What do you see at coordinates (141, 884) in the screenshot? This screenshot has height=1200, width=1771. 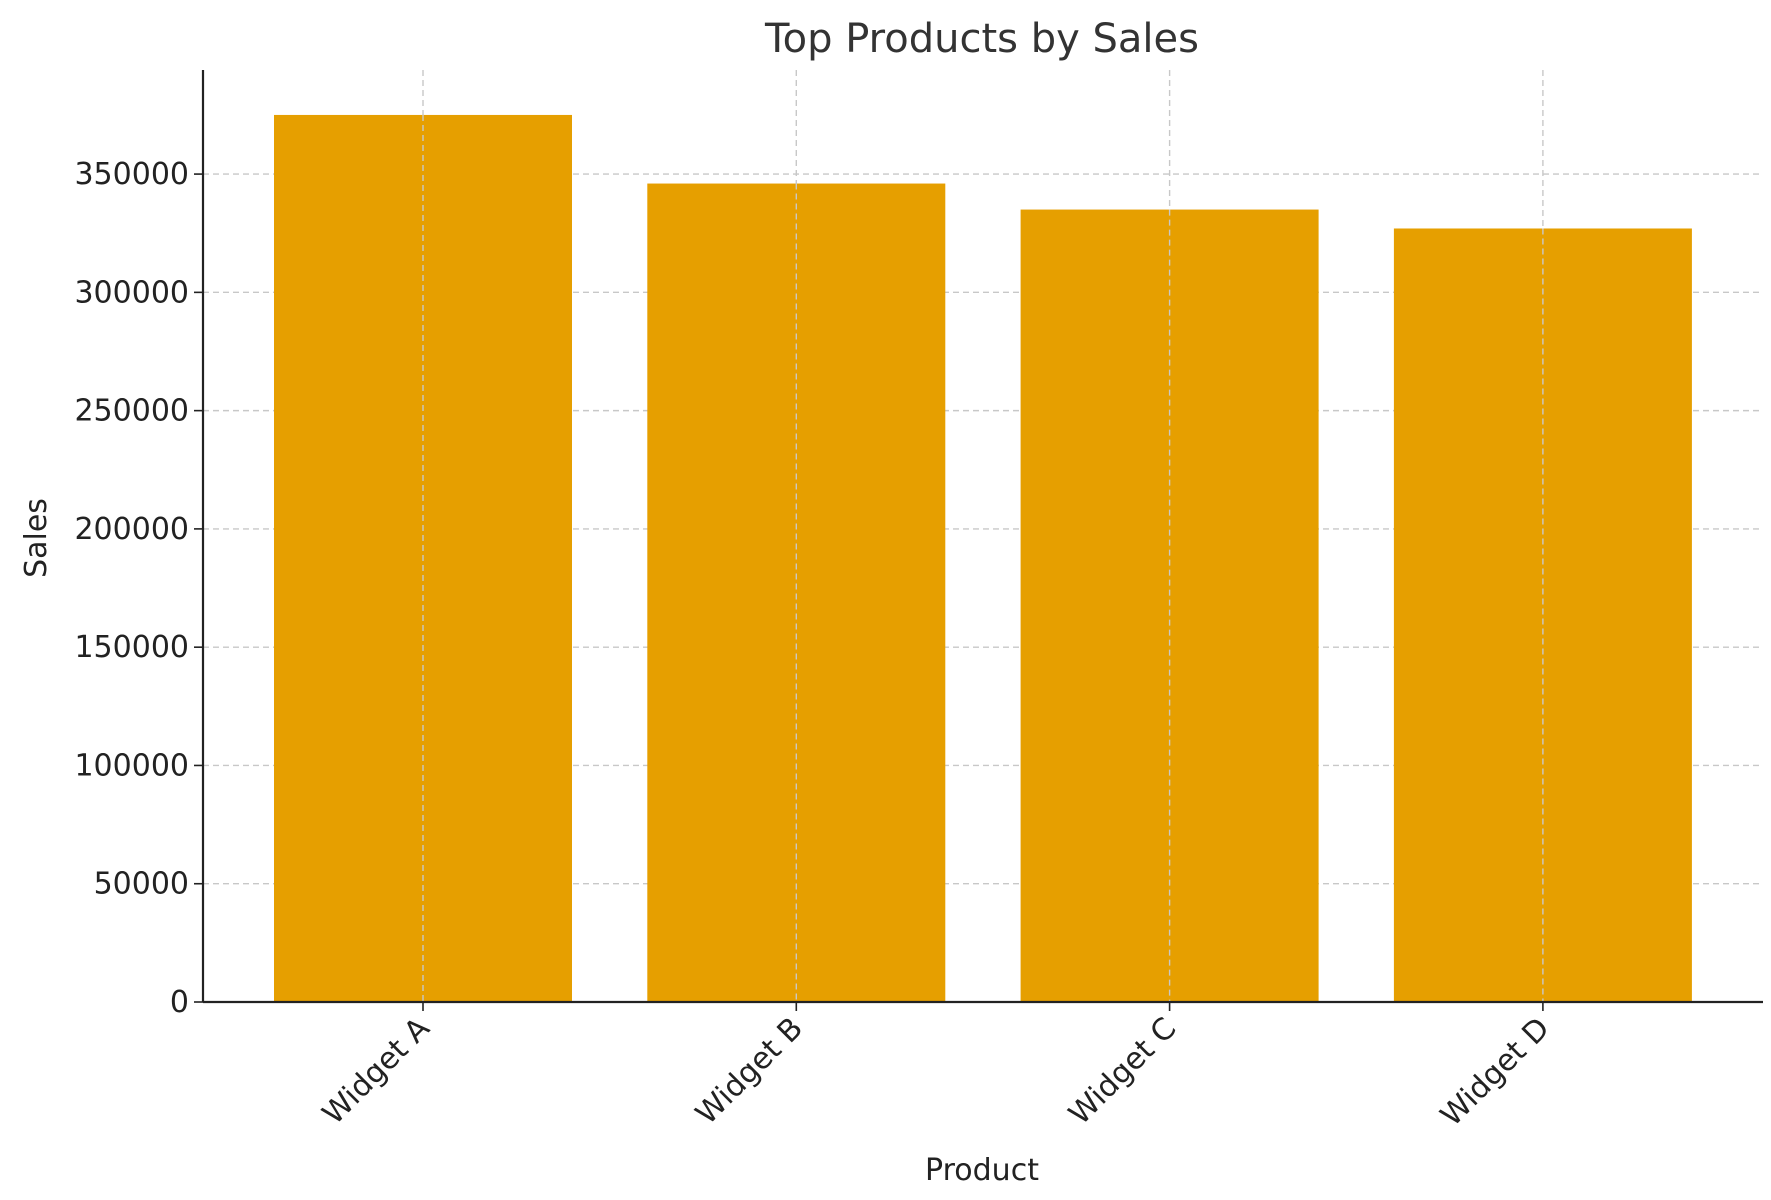 I see `y-tick-label: 50000` at bounding box center [141, 884].